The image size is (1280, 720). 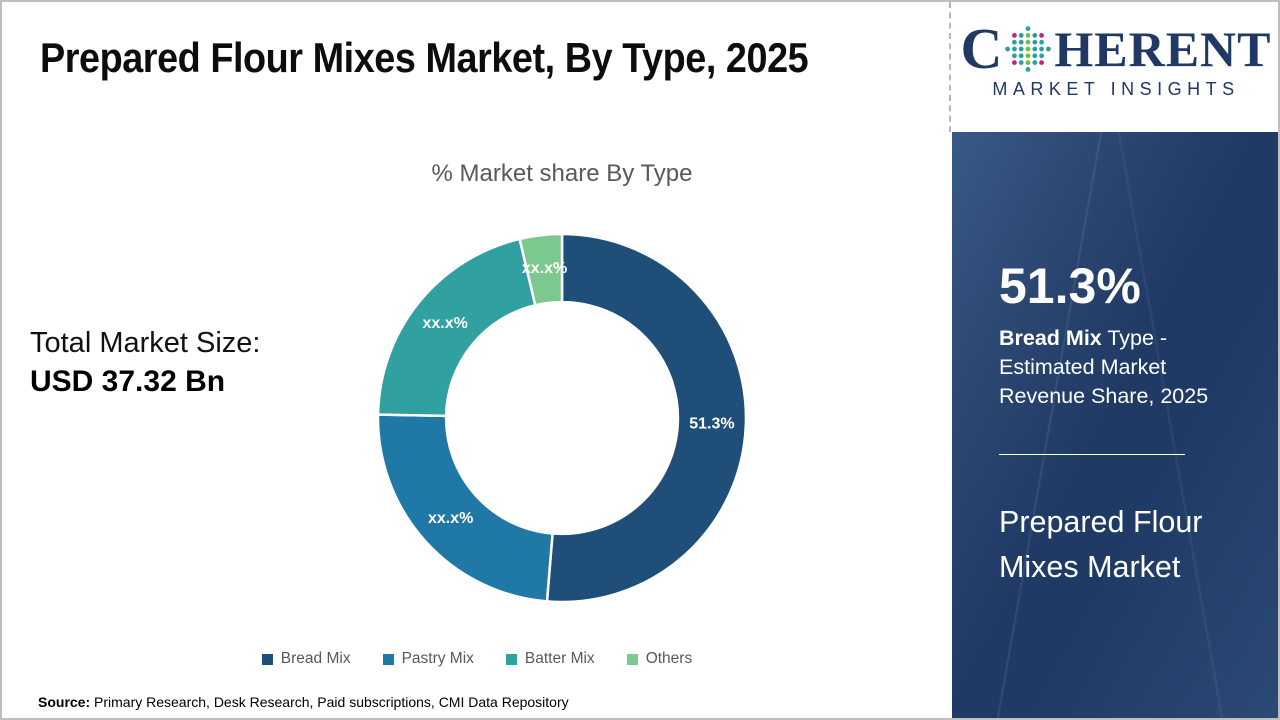 I want to click on legend-item-pastry-mix: Pastry Mix, so click(x=428, y=659).